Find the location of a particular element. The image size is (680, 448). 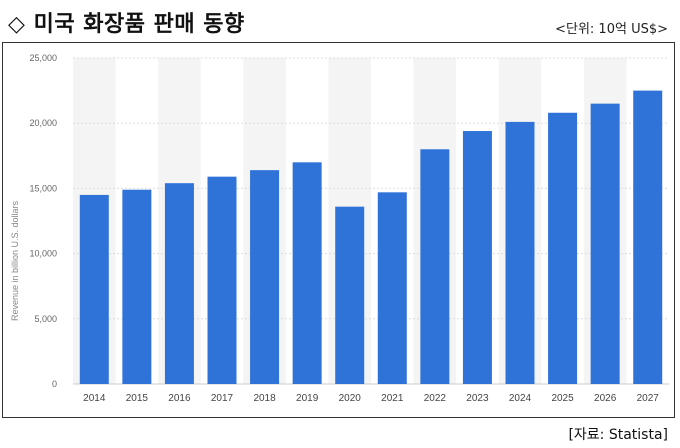

bar-2024 is located at coordinates (520, 252).